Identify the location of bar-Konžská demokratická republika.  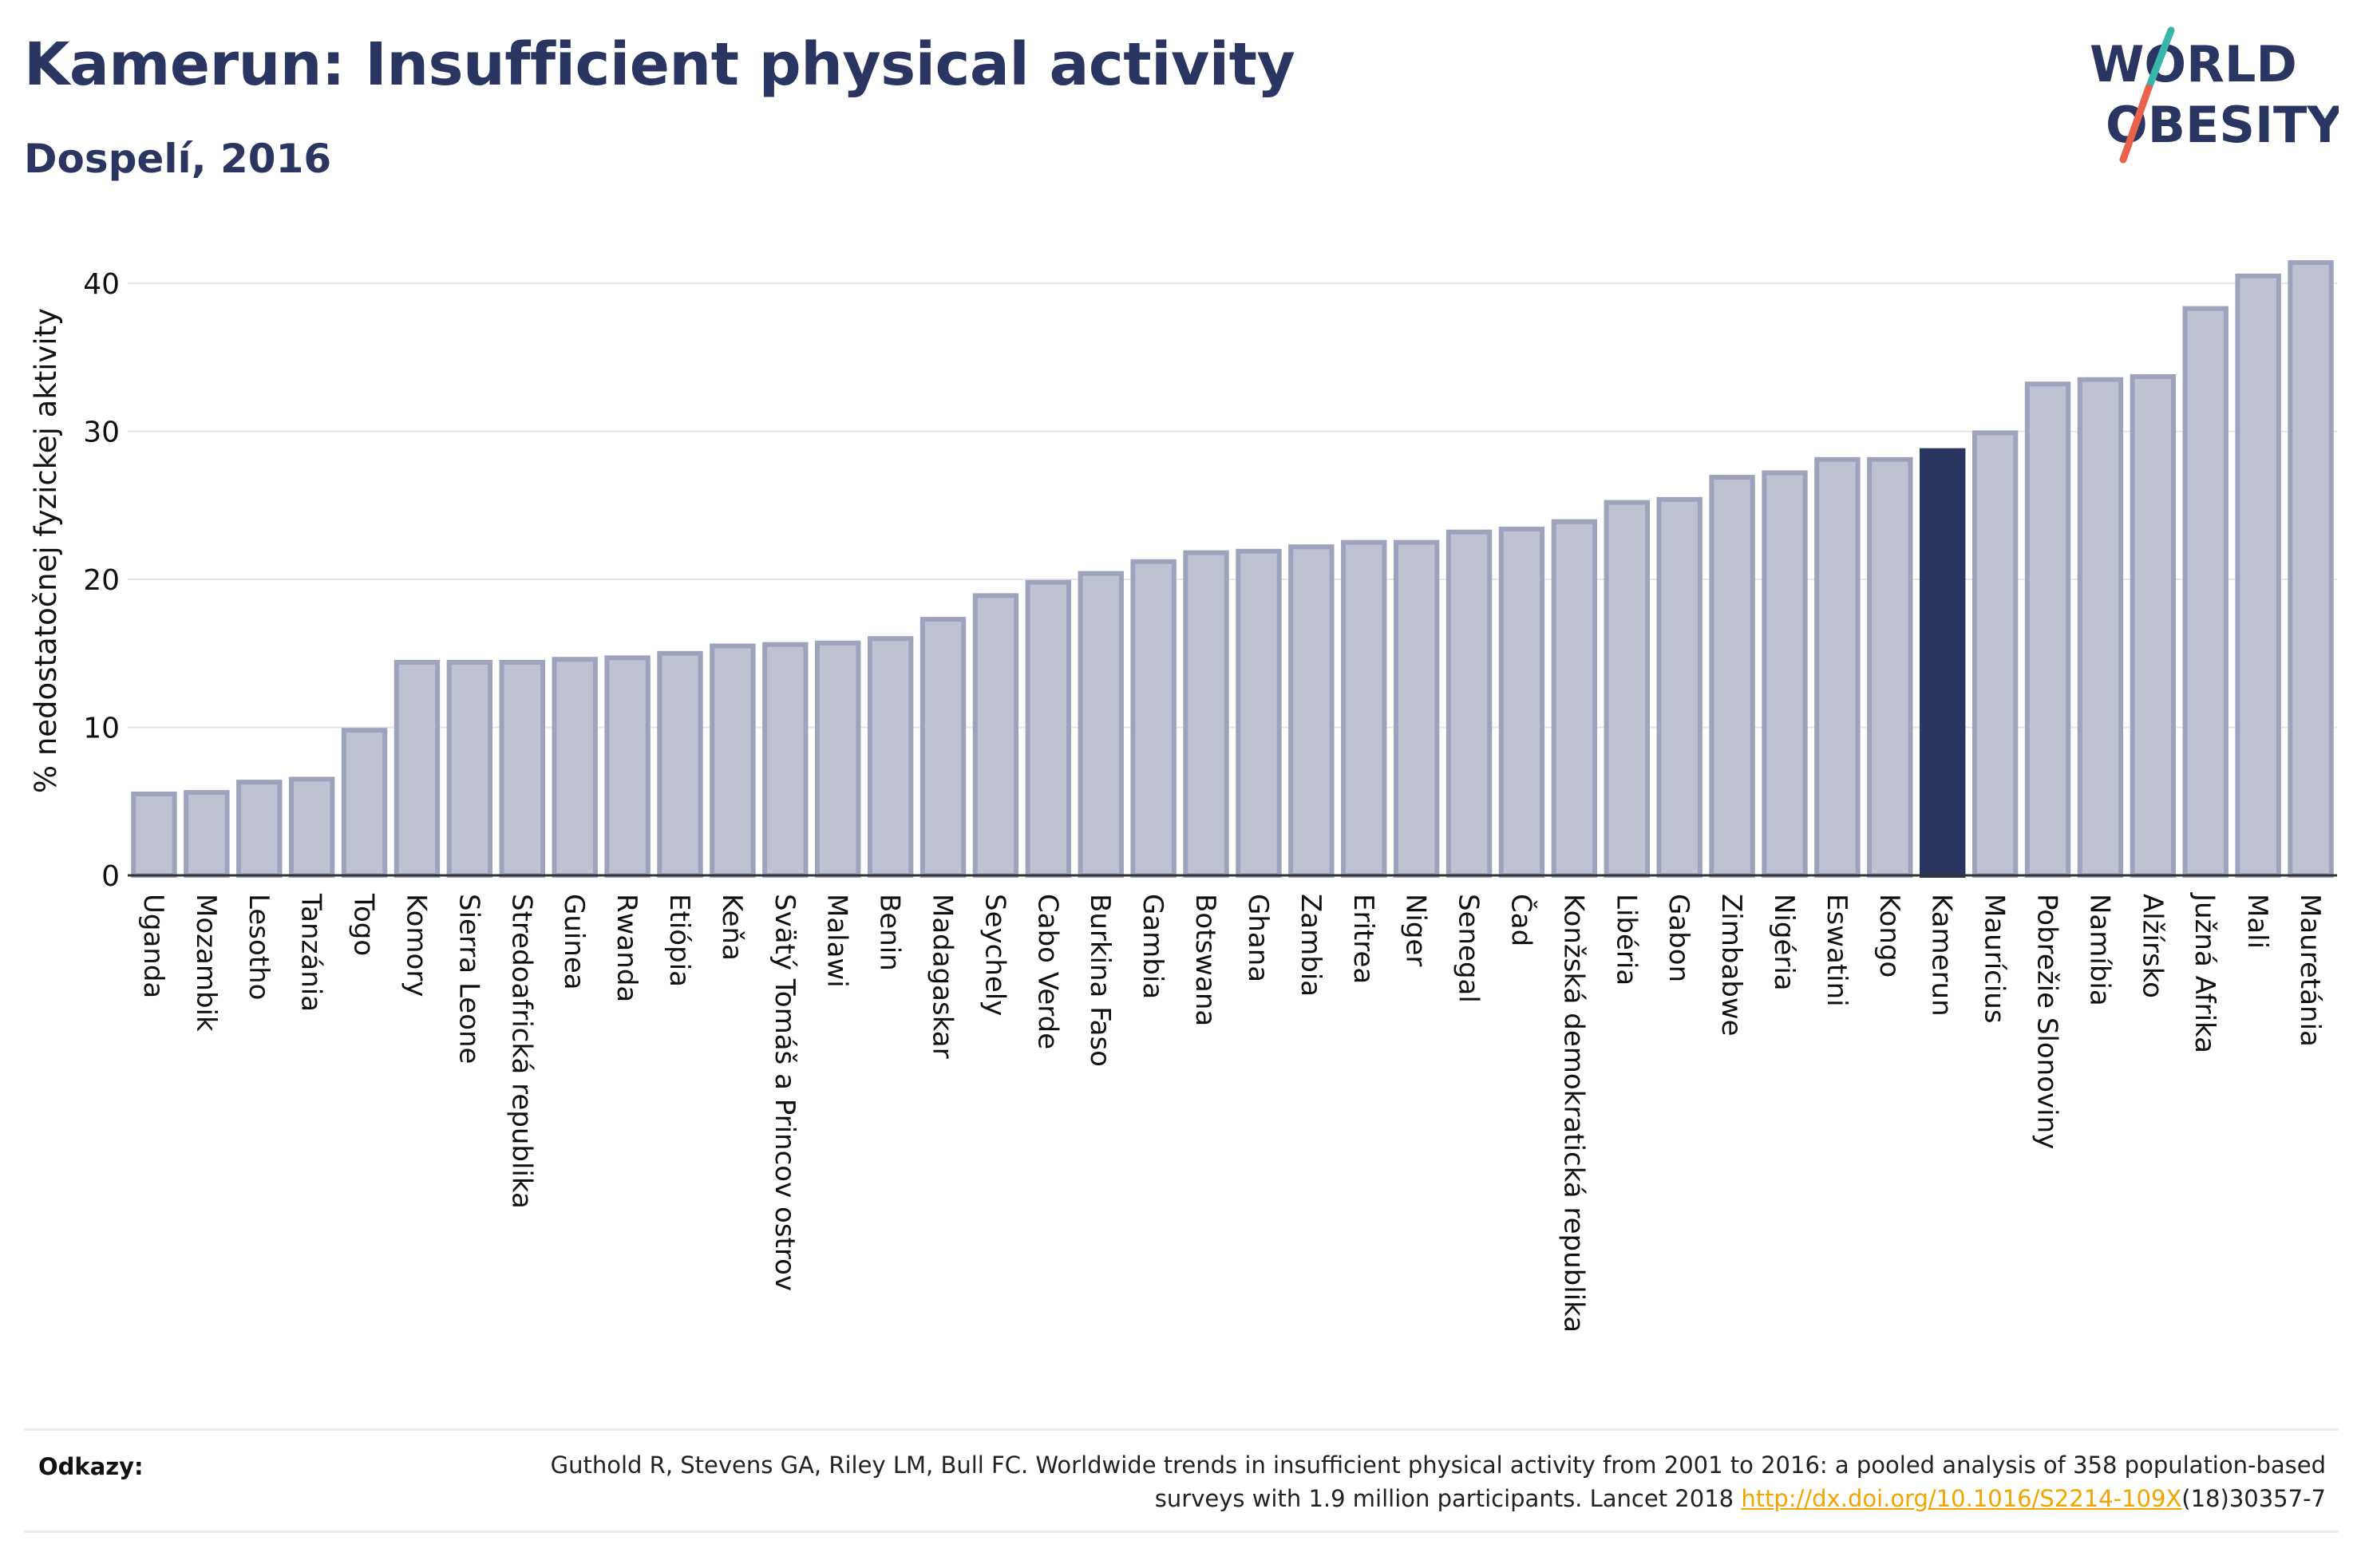
(1574, 698).